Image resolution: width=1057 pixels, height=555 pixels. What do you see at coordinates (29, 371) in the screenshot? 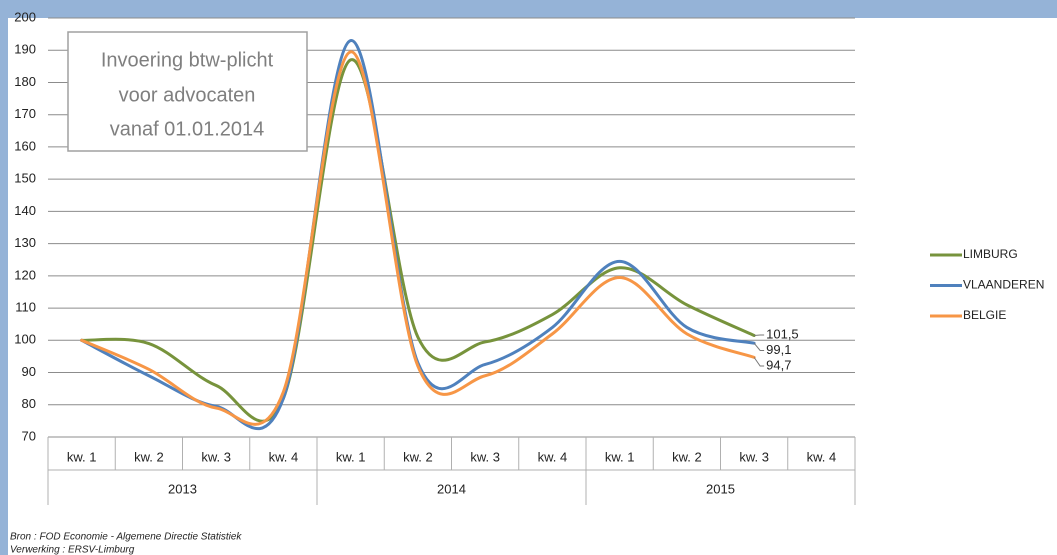
I see `y-tick-label: 90` at bounding box center [29, 371].